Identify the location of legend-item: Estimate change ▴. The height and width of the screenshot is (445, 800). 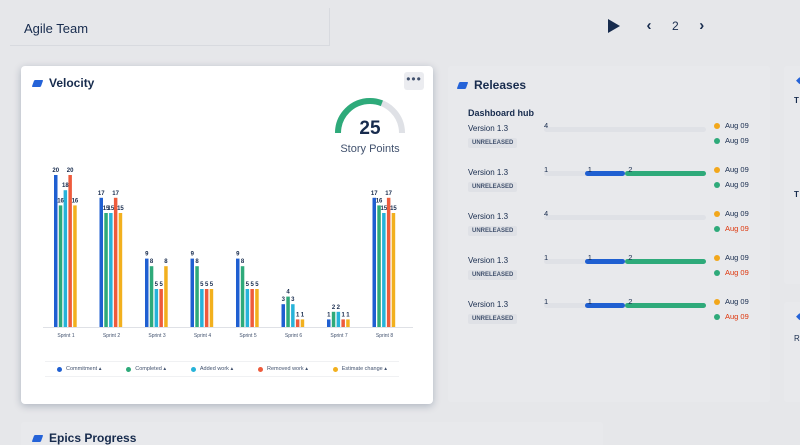
(359, 369).